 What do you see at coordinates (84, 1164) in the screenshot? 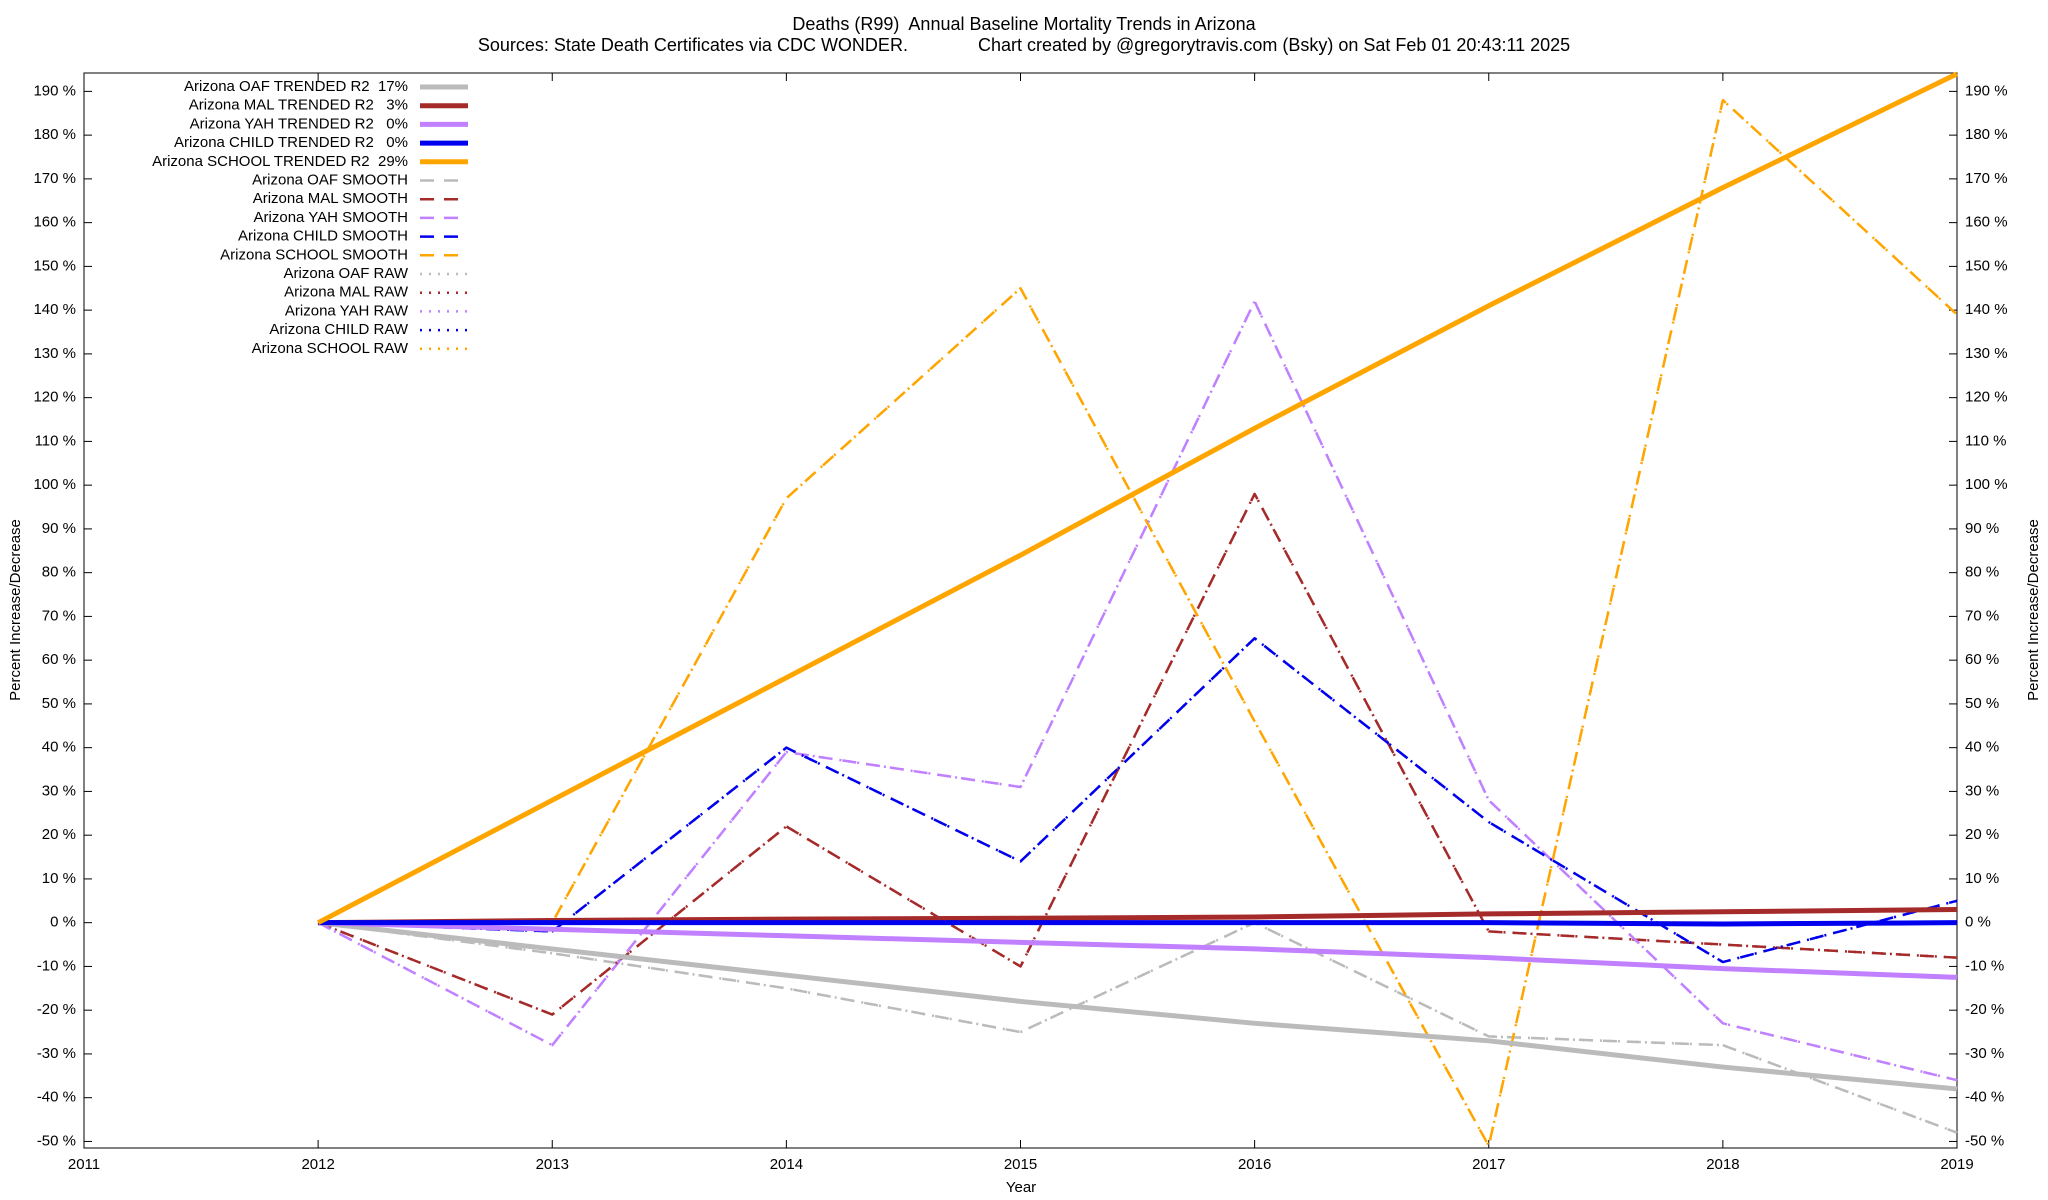
I see `x-tick-label: 2011` at bounding box center [84, 1164].